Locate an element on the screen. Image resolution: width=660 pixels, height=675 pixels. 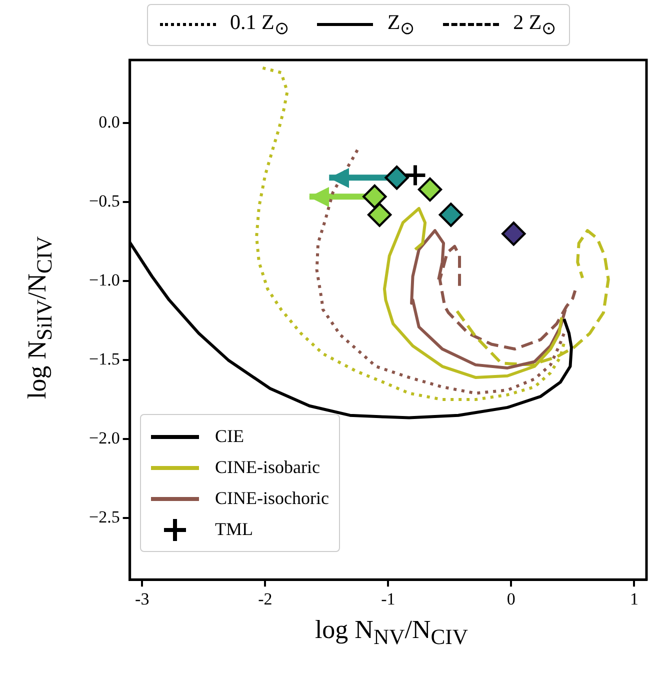
legend-label: TML is located at coordinates (234, 529).